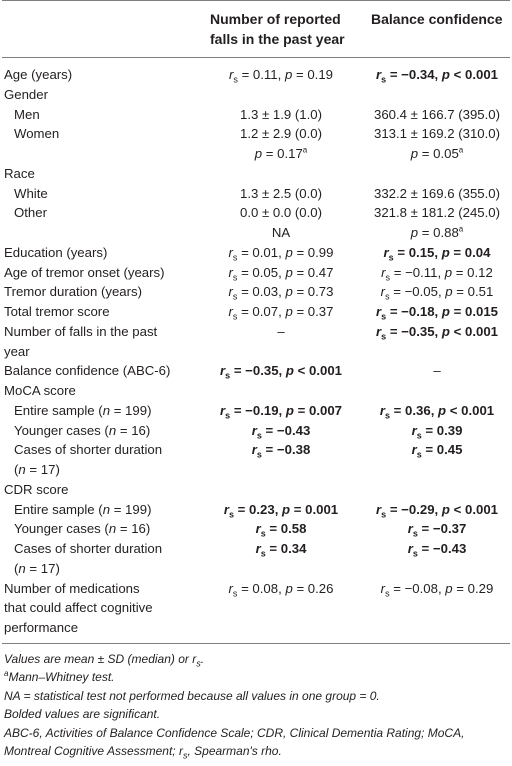 The image size is (512, 766). What do you see at coordinates (27, 114) in the screenshot?
I see `row-label: Men` at bounding box center [27, 114].